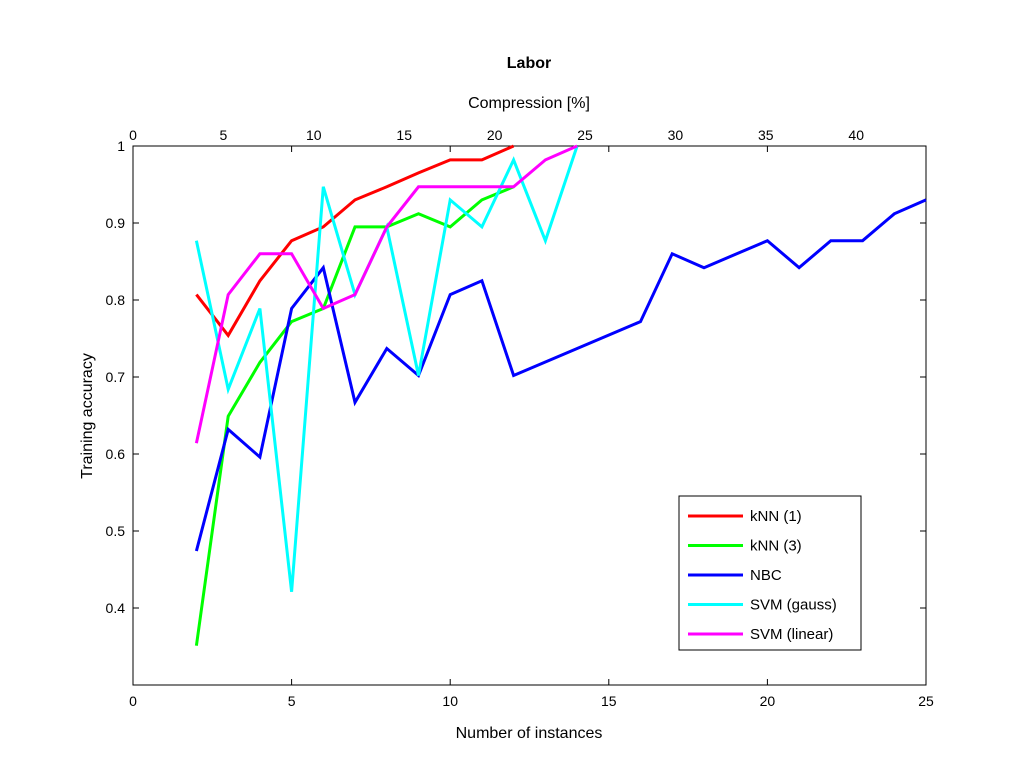 The width and height of the screenshot is (1024, 769). I want to click on x-tick-label: 20, so click(768, 701).